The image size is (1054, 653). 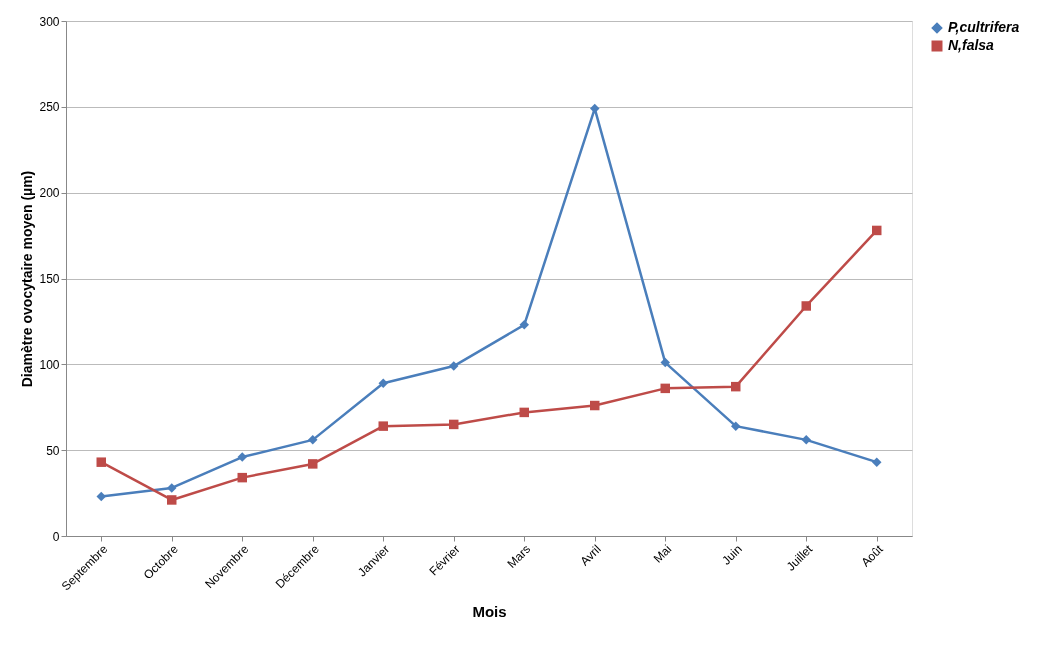 I want to click on y-tick-label: 300, so click(x=49, y=21).